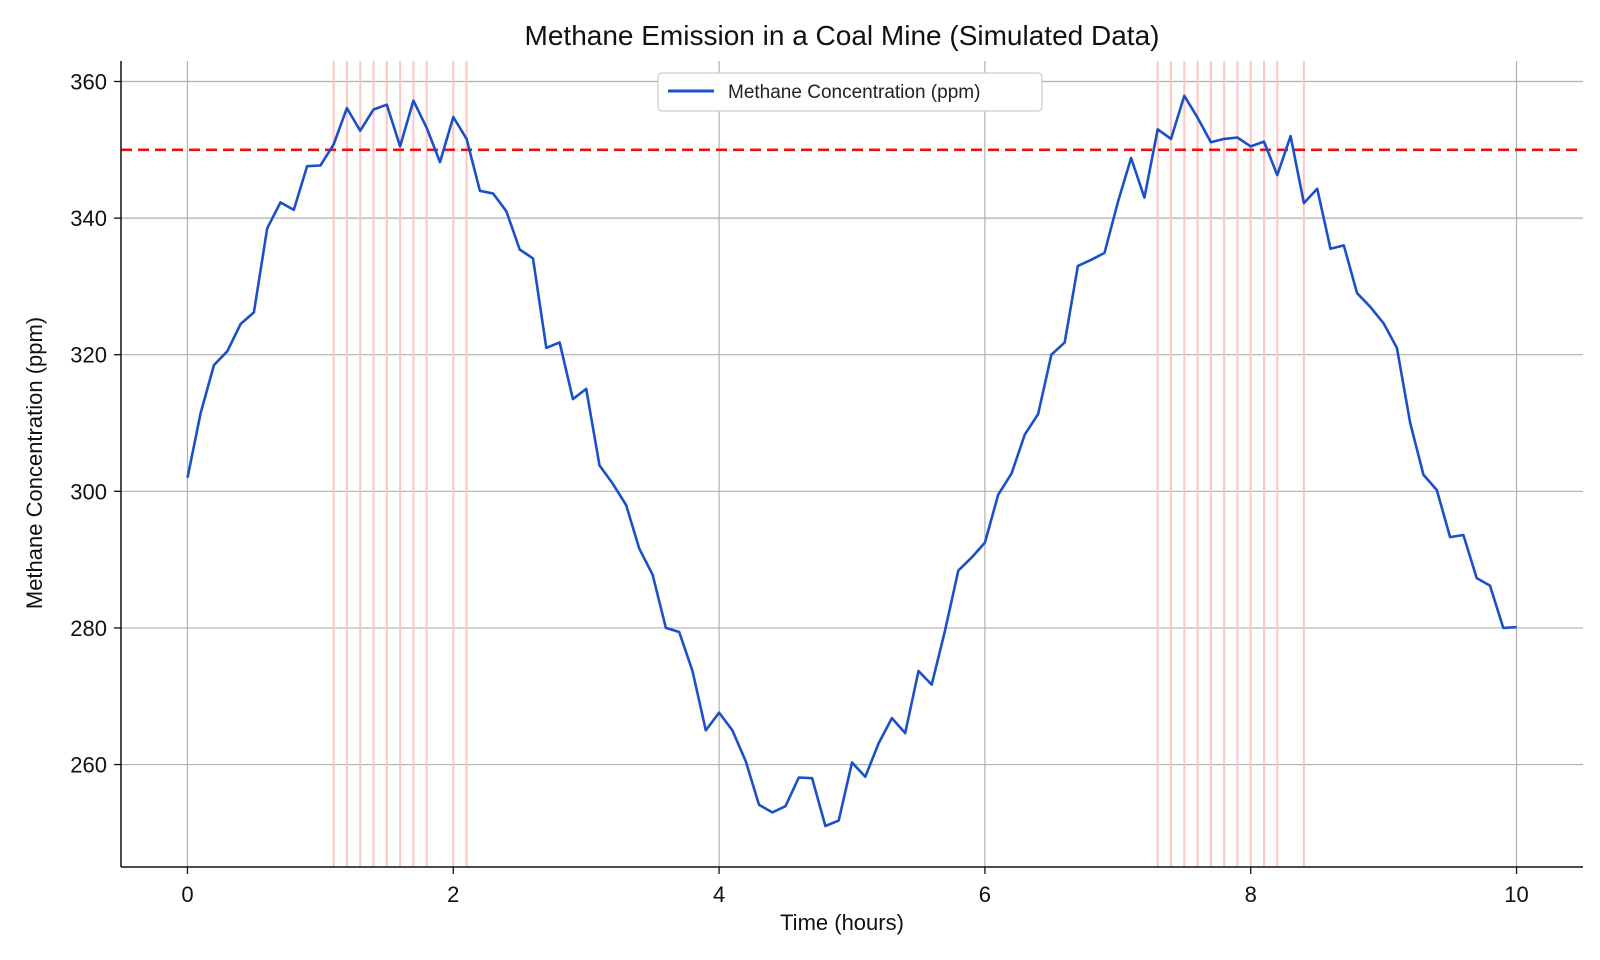 The image size is (1600, 960). What do you see at coordinates (842, 922) in the screenshot?
I see `x-axis-label: Time (hours)` at bounding box center [842, 922].